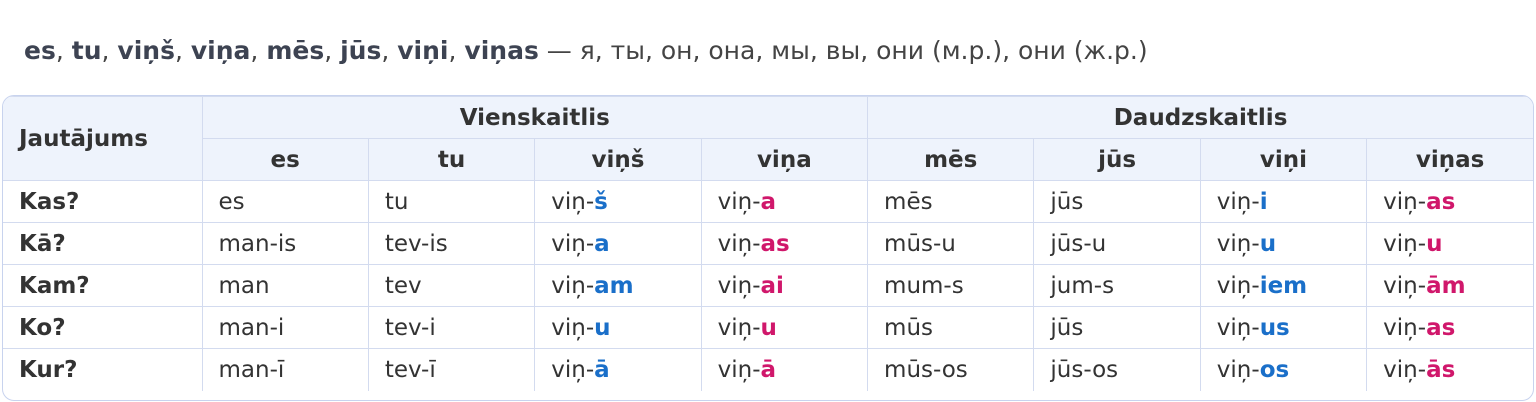  I want to click on form: jum-s, so click(1117, 285).